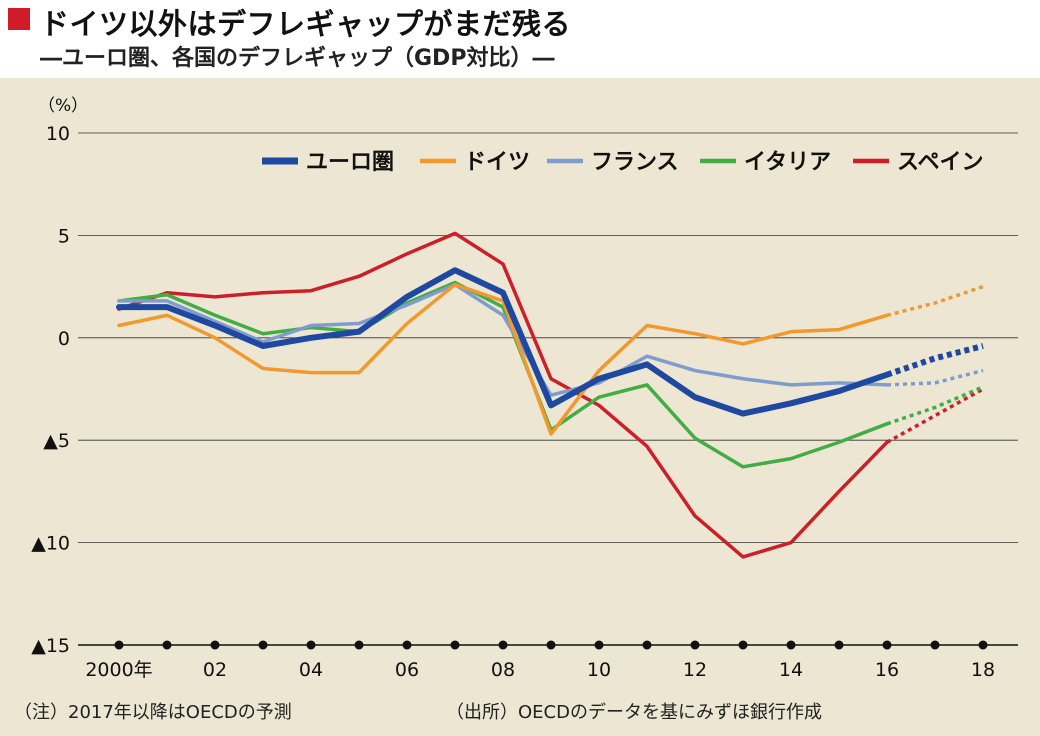 The height and width of the screenshot is (736, 1040). What do you see at coordinates (19, 19) in the screenshot?
I see `title-marker` at bounding box center [19, 19].